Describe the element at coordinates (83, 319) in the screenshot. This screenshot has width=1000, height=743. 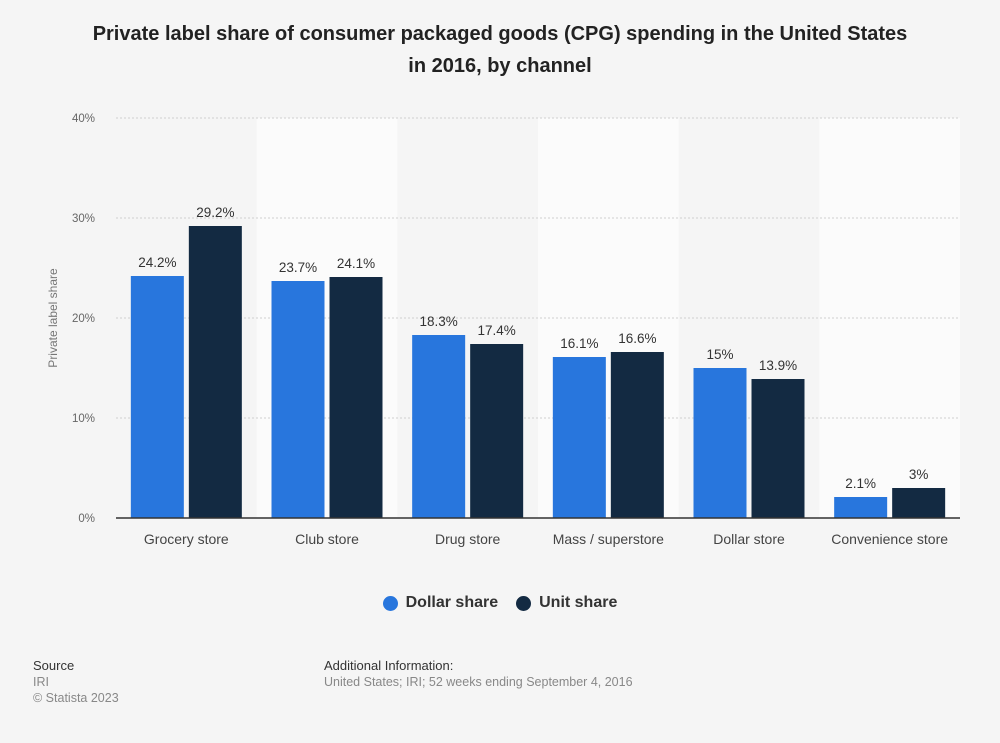
I see `y-tick-label: 20%` at that location.